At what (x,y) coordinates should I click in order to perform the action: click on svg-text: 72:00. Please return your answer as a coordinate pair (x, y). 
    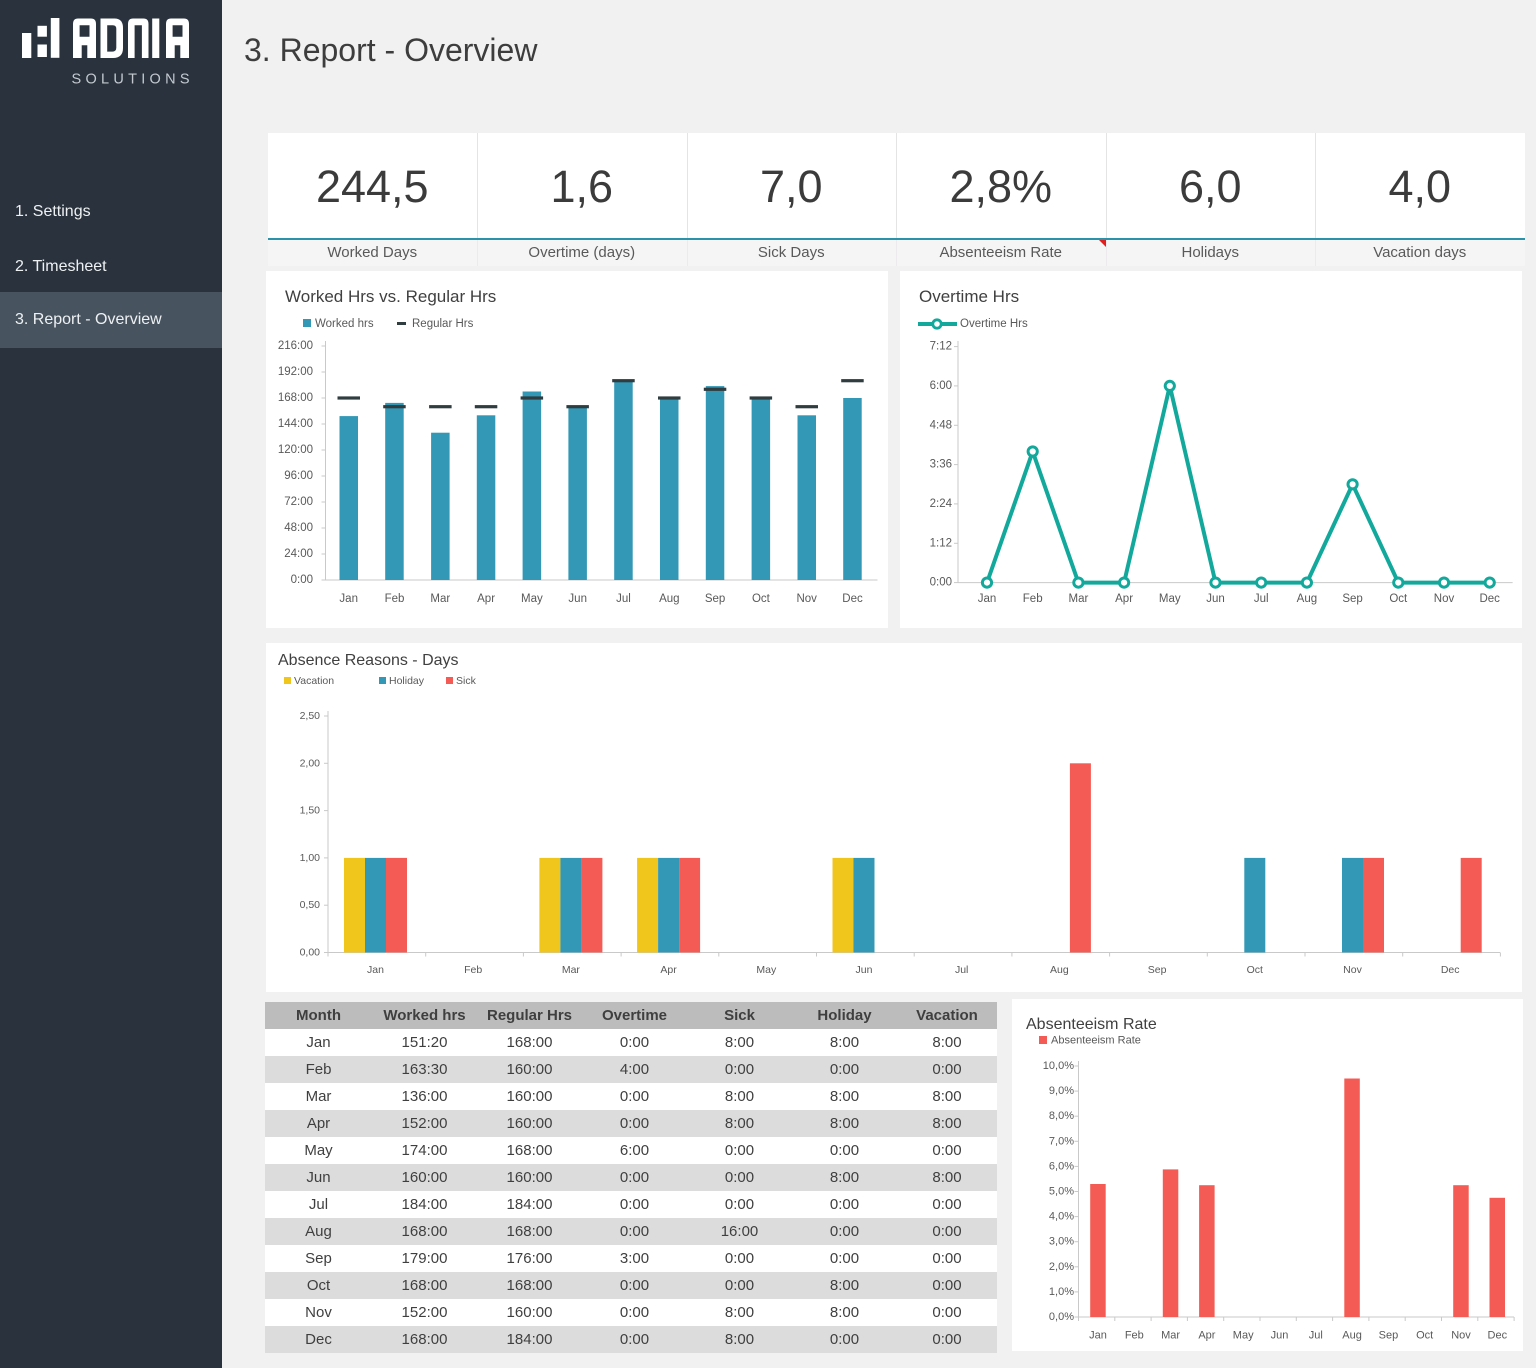
    Looking at the image, I should click on (298, 502).